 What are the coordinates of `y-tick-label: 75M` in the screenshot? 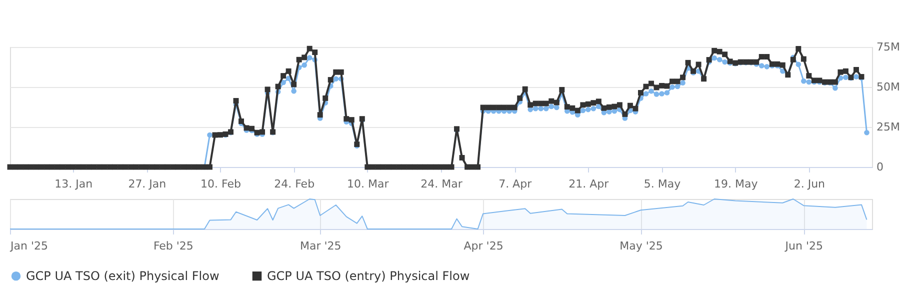 It's located at (888, 47).